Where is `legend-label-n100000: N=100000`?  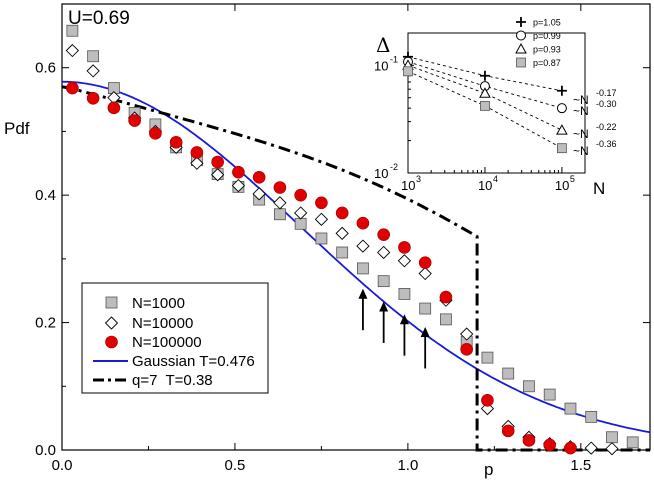 legend-label-n100000: N=100000 is located at coordinates (167, 342).